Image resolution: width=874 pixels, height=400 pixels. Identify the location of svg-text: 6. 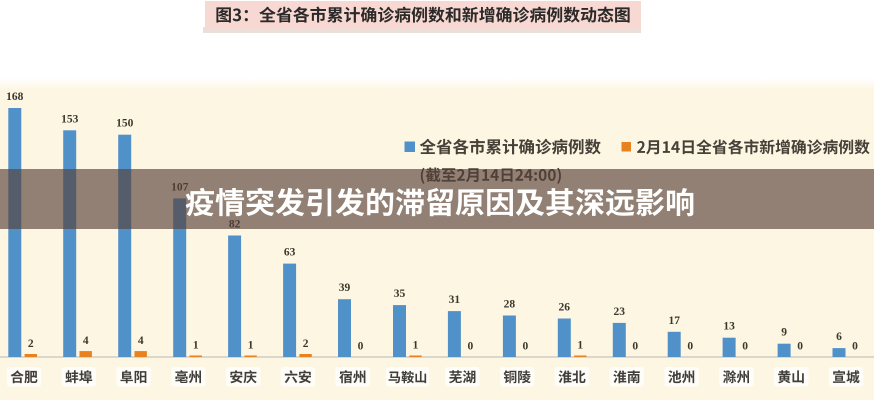
(839, 337).